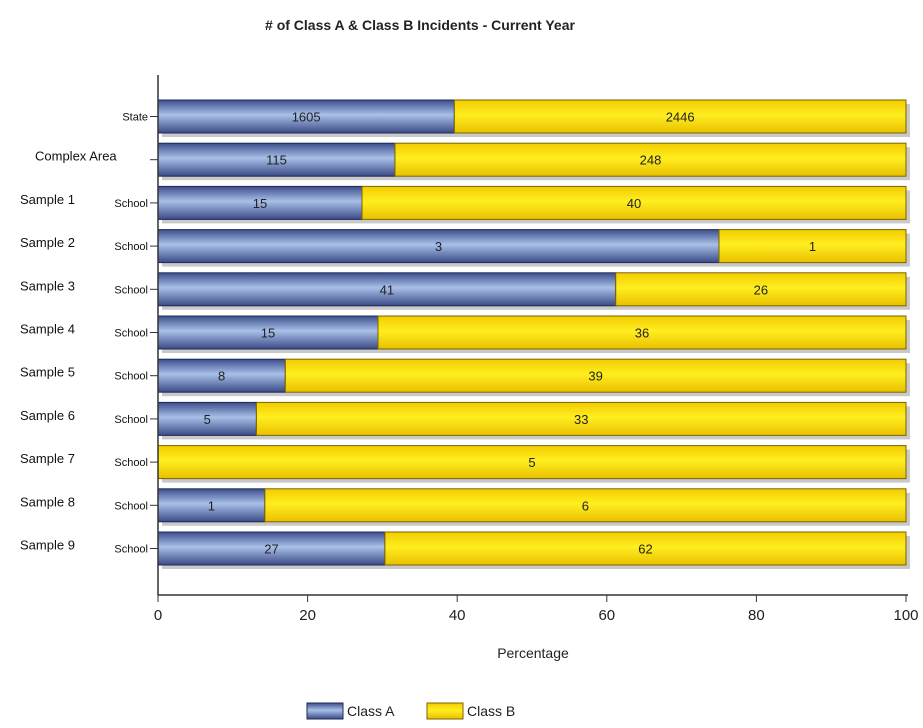 This screenshot has height=728, width=923. I want to click on data-label: 8, so click(221, 376).